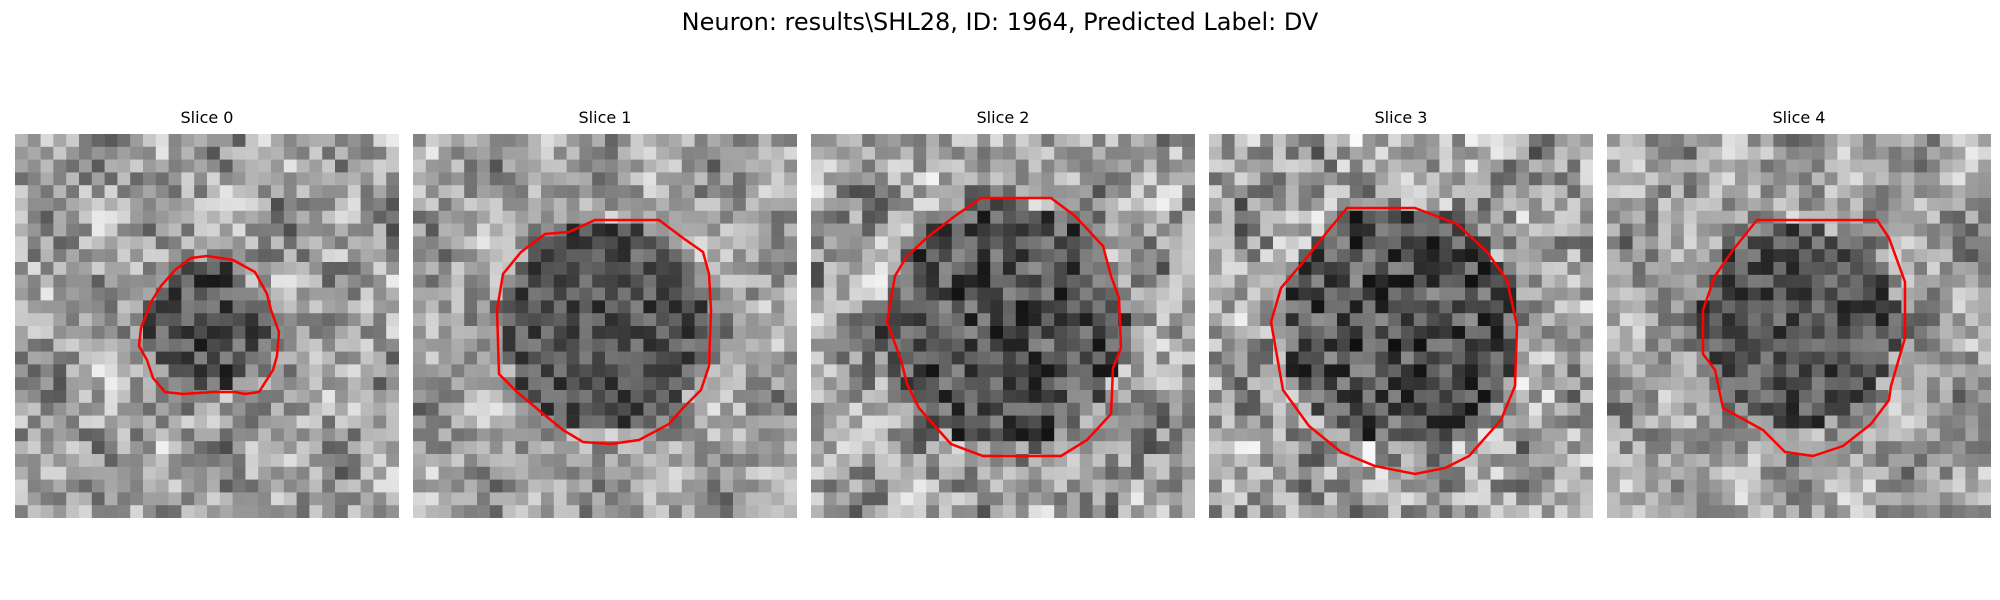 This screenshot has height=600, width=2000. Describe the element at coordinates (1799, 117) in the screenshot. I see `slice-title: Slice 4` at that location.